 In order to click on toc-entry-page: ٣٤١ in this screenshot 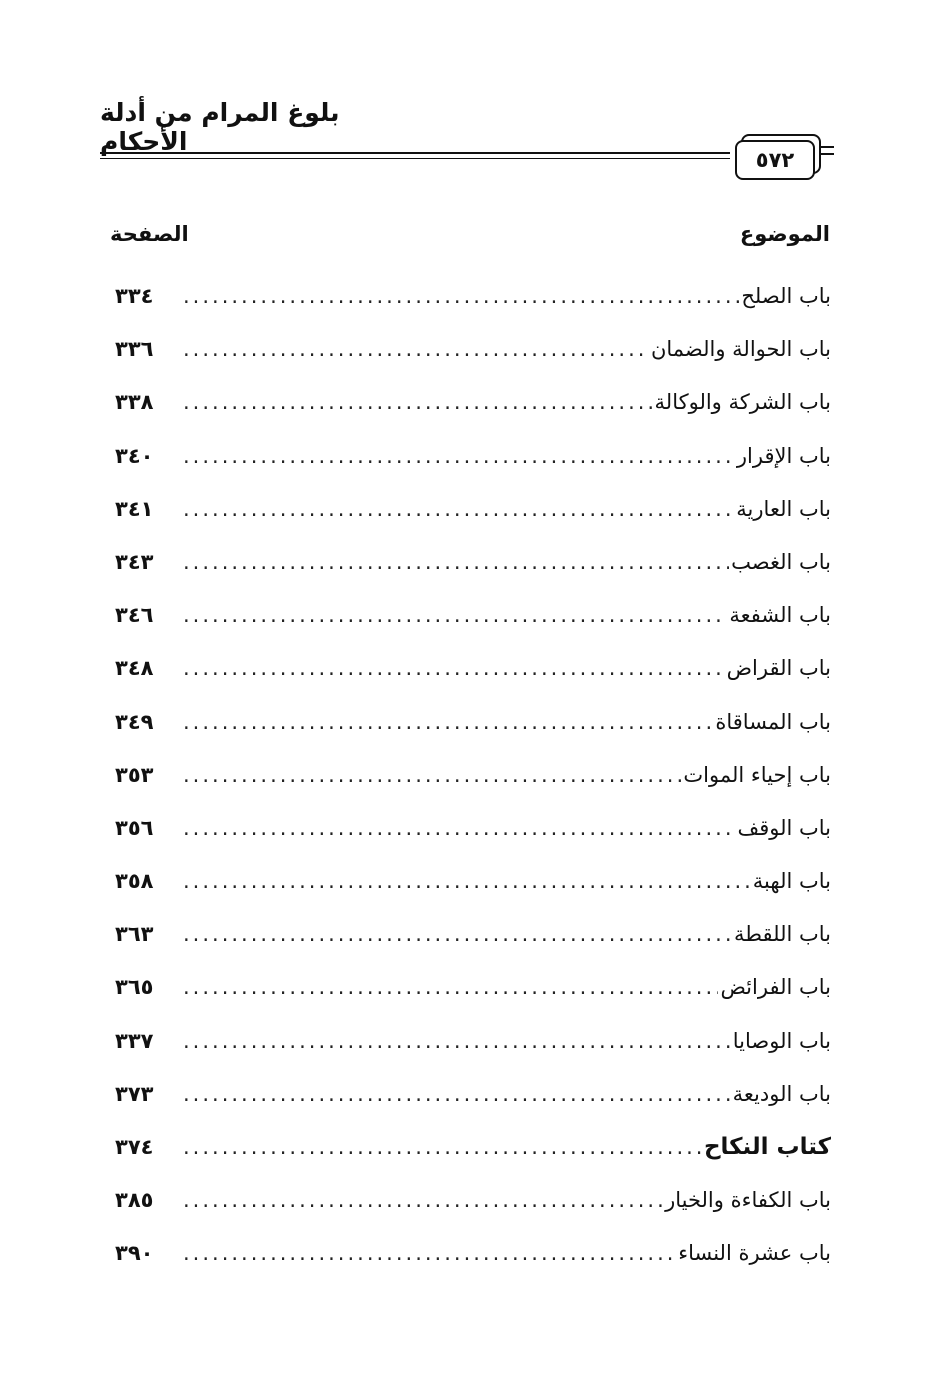, I will do `click(134, 508)`.